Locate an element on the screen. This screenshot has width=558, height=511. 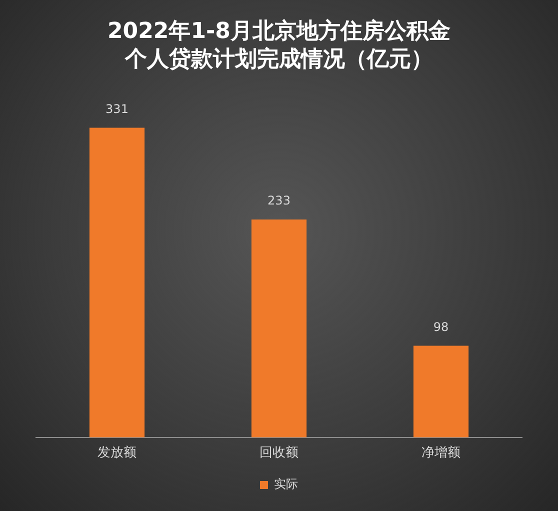
data-label: 98 is located at coordinates (441, 327).